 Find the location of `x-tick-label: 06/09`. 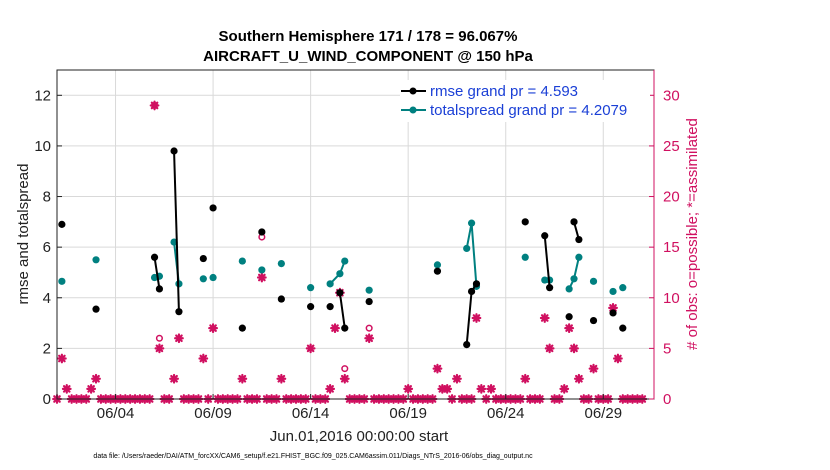

x-tick-label: 06/09 is located at coordinates (213, 413).